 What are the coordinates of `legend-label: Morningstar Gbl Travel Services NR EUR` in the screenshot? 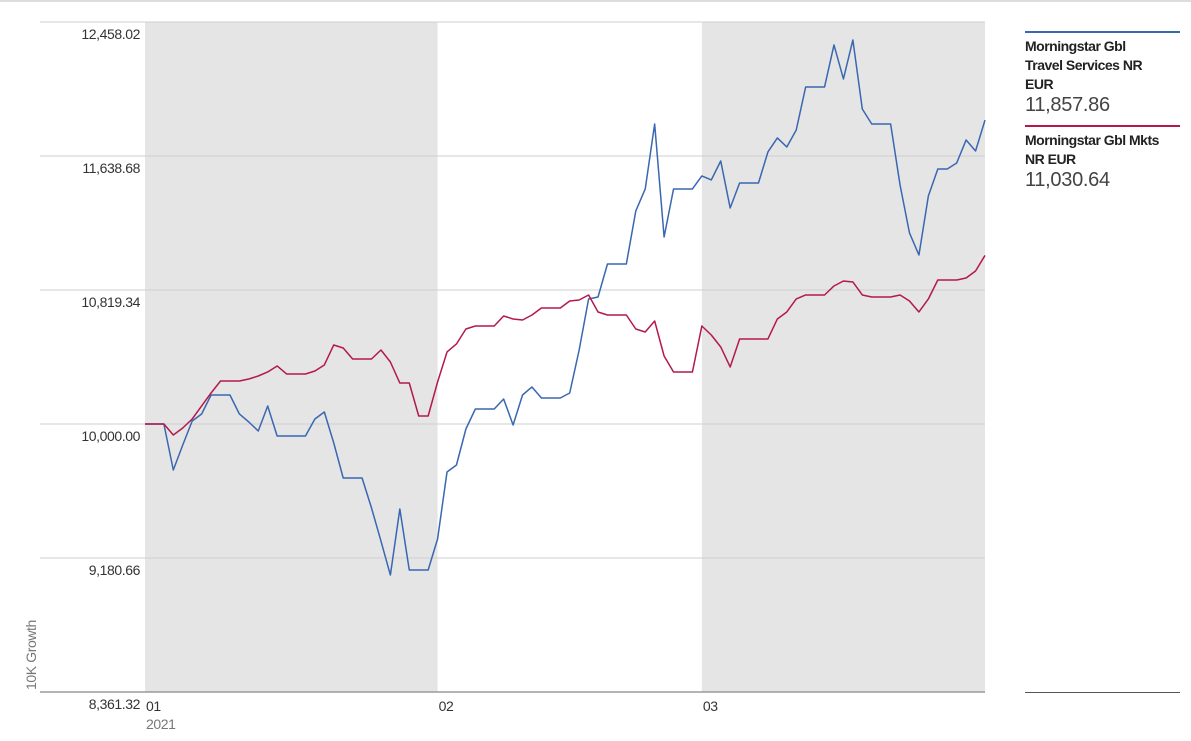 It's located at (1084, 65).